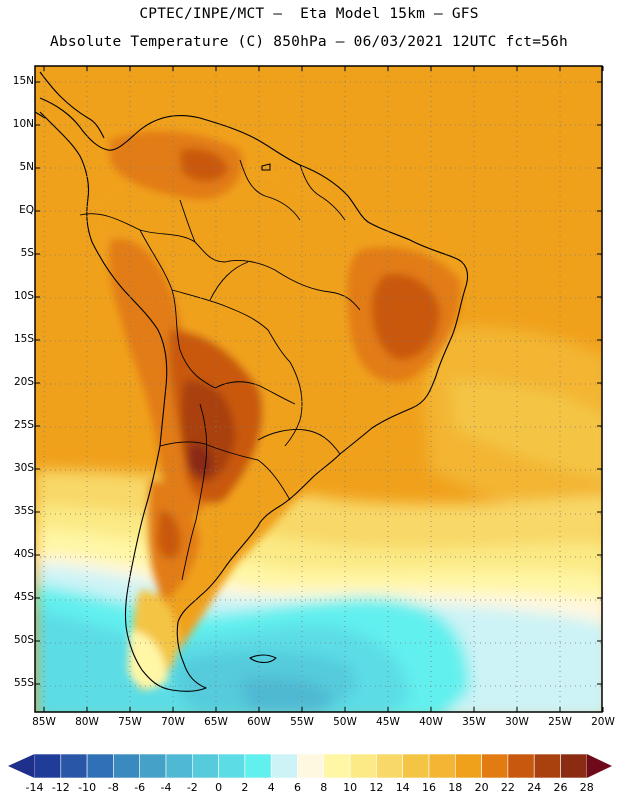 The height and width of the screenshot is (800, 618). I want to click on map-title-source: CPTEC/INPE/MCT – Eta Model 15km – GFS, so click(309, 14).